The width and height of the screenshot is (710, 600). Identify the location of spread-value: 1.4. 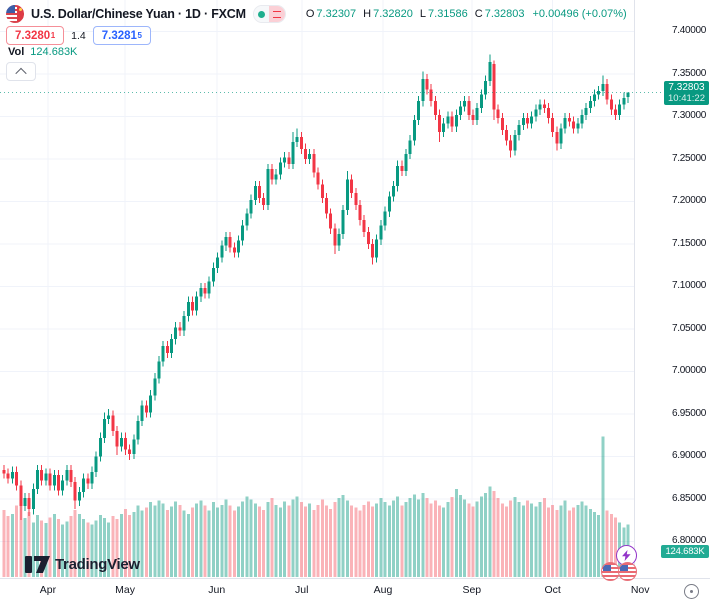
(78, 35).